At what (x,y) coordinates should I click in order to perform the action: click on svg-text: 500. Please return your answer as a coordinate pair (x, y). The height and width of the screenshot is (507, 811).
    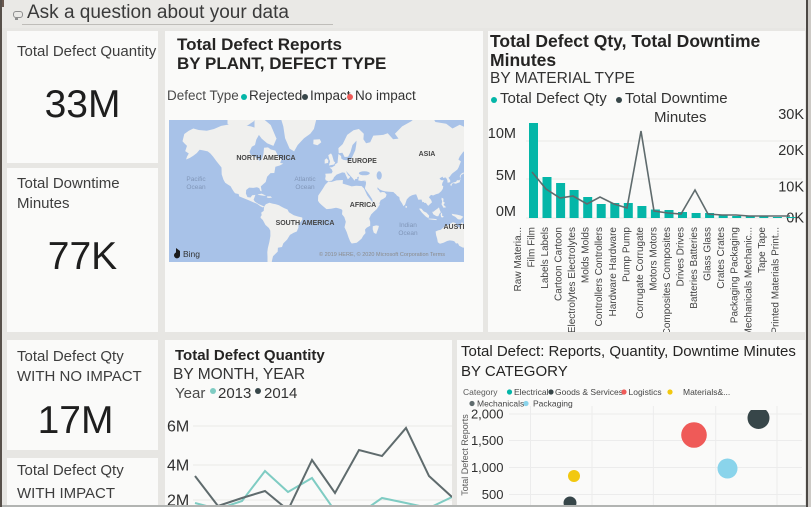
    Looking at the image, I should click on (493, 494).